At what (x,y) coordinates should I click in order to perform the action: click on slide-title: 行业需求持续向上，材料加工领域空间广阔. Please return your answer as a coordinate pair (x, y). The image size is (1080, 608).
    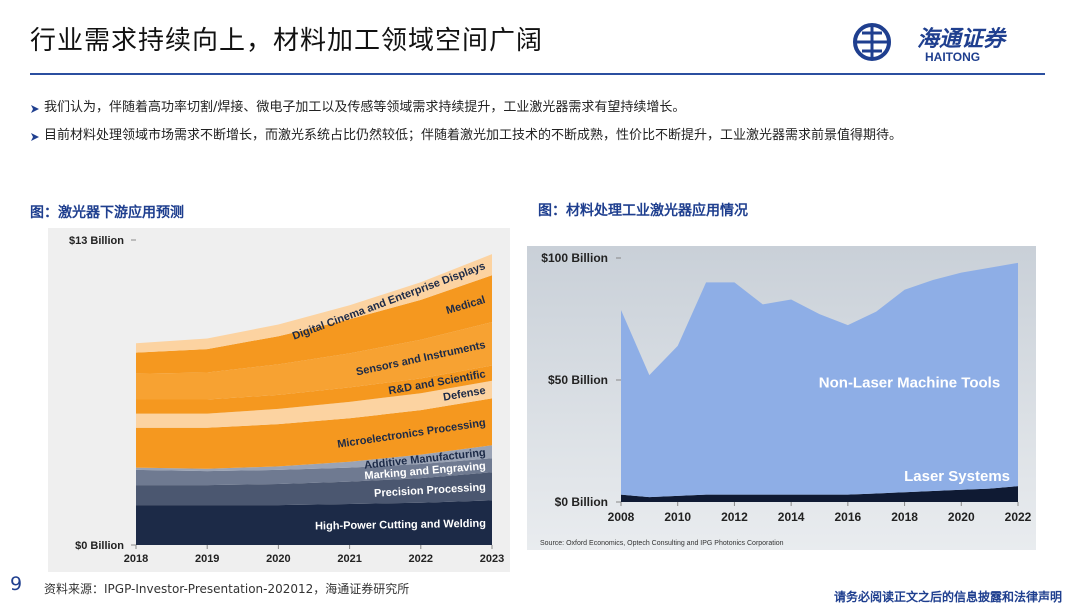
    Looking at the image, I should click on (287, 41).